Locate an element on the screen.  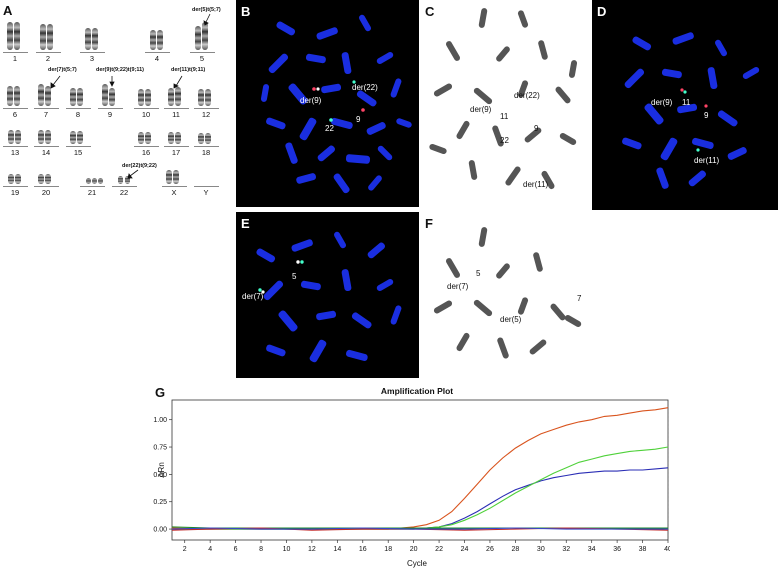
x-tick-label: 20 is located at coordinates (414, 549).